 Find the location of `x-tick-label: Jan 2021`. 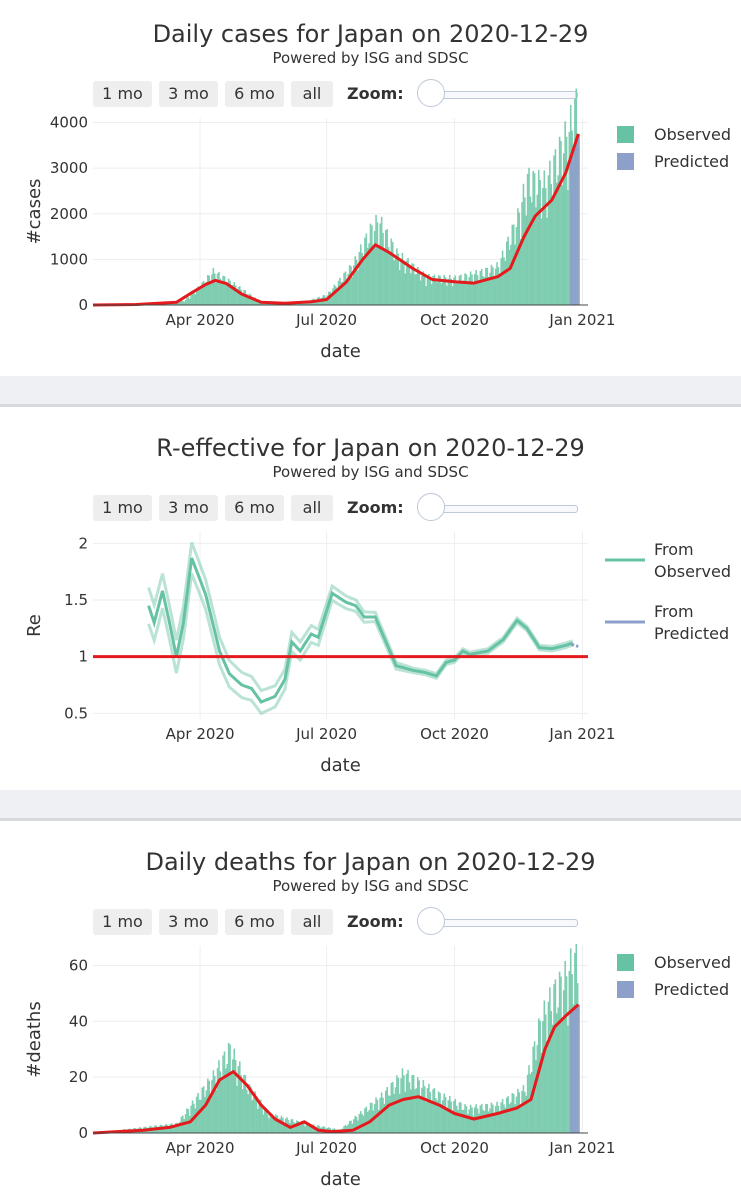

x-tick-label: Jan 2021 is located at coordinates (581, 734).